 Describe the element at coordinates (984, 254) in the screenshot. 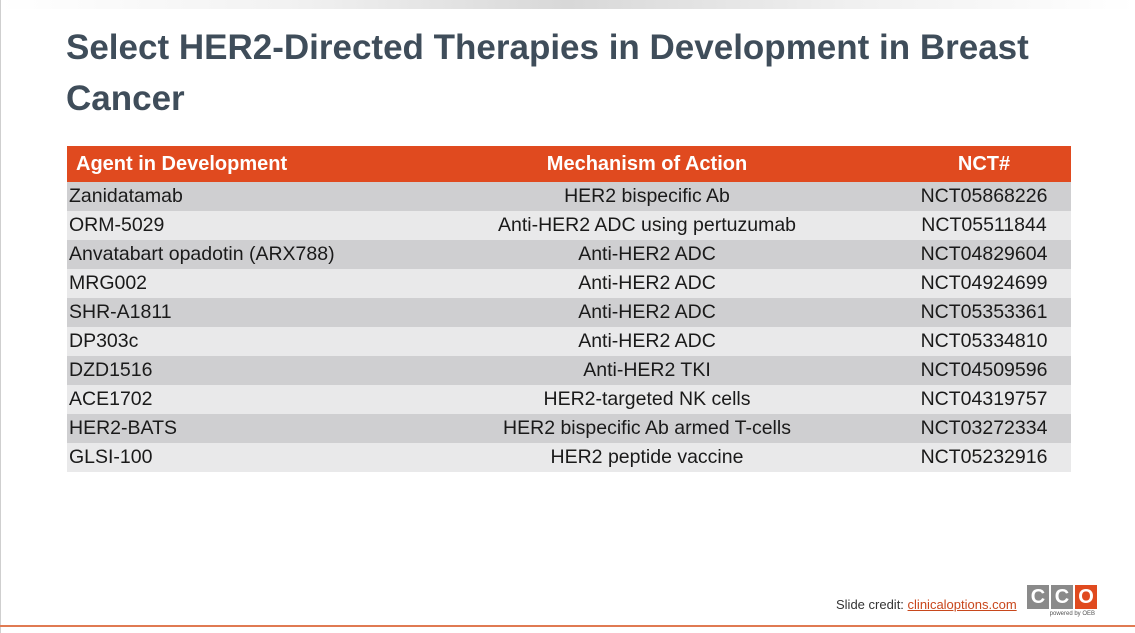

I see `nct-cell: NCT04829604` at that location.